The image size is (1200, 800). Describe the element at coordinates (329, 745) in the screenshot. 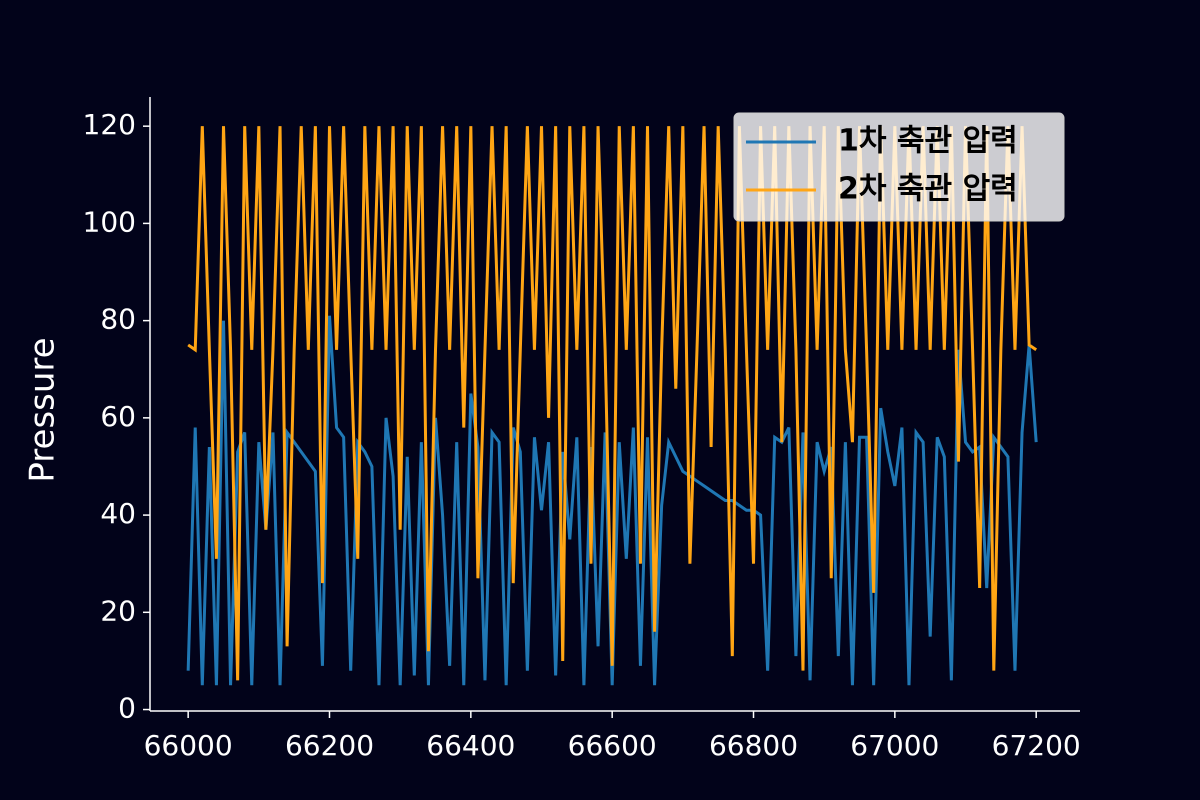

I see `x-tick-label: 66200` at that location.